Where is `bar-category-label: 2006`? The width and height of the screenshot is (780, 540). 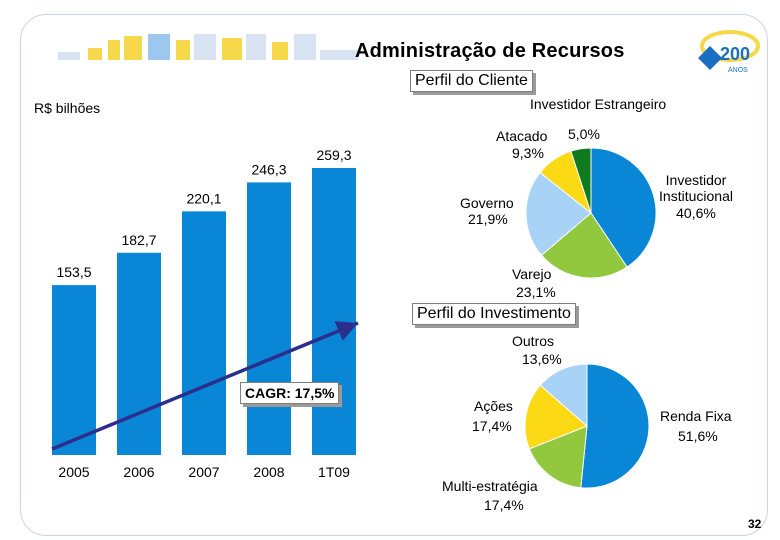
bar-category-label: 2006 is located at coordinates (138, 472).